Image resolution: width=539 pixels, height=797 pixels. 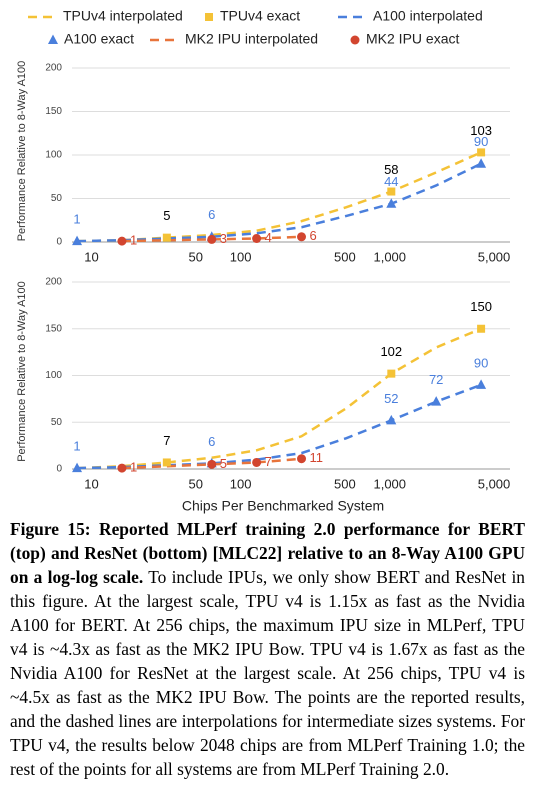 I want to click on data-label: 52, so click(x=391, y=398).